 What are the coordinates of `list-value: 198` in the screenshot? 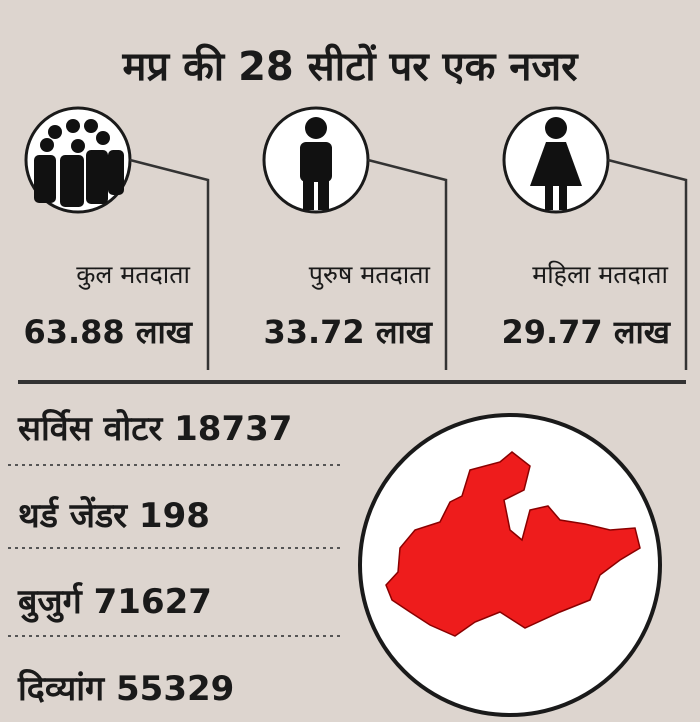 It's located at (174, 516).